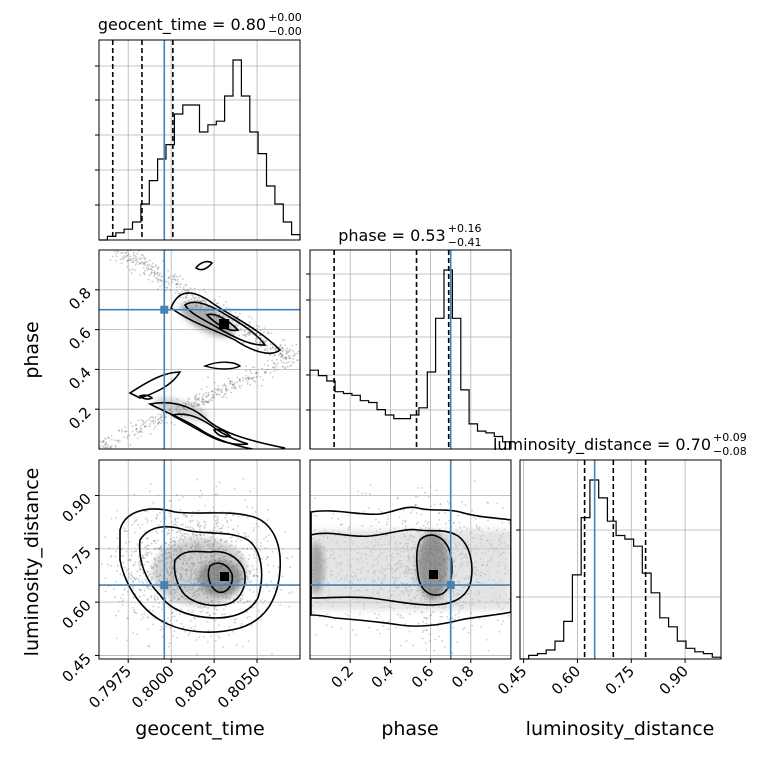 The width and height of the screenshot is (760, 760). What do you see at coordinates (222, 433) in the screenshot?
I see `contour-line` at bounding box center [222, 433].